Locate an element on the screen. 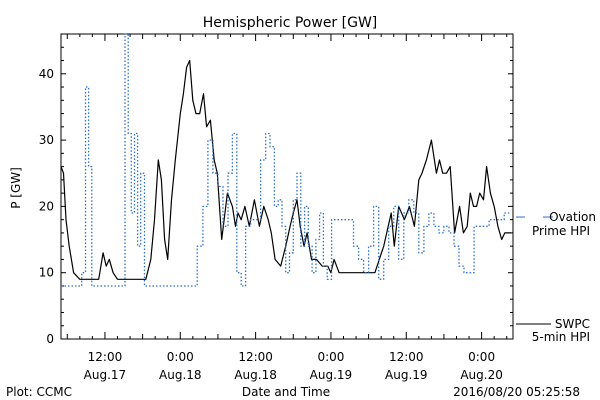 This screenshot has width=600, height=400. y-tick-label: 20 is located at coordinates (46, 206).